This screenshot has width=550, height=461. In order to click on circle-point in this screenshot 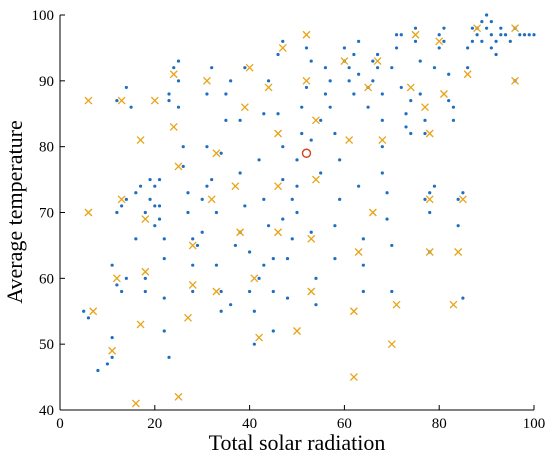, I will do `click(306, 153)`.